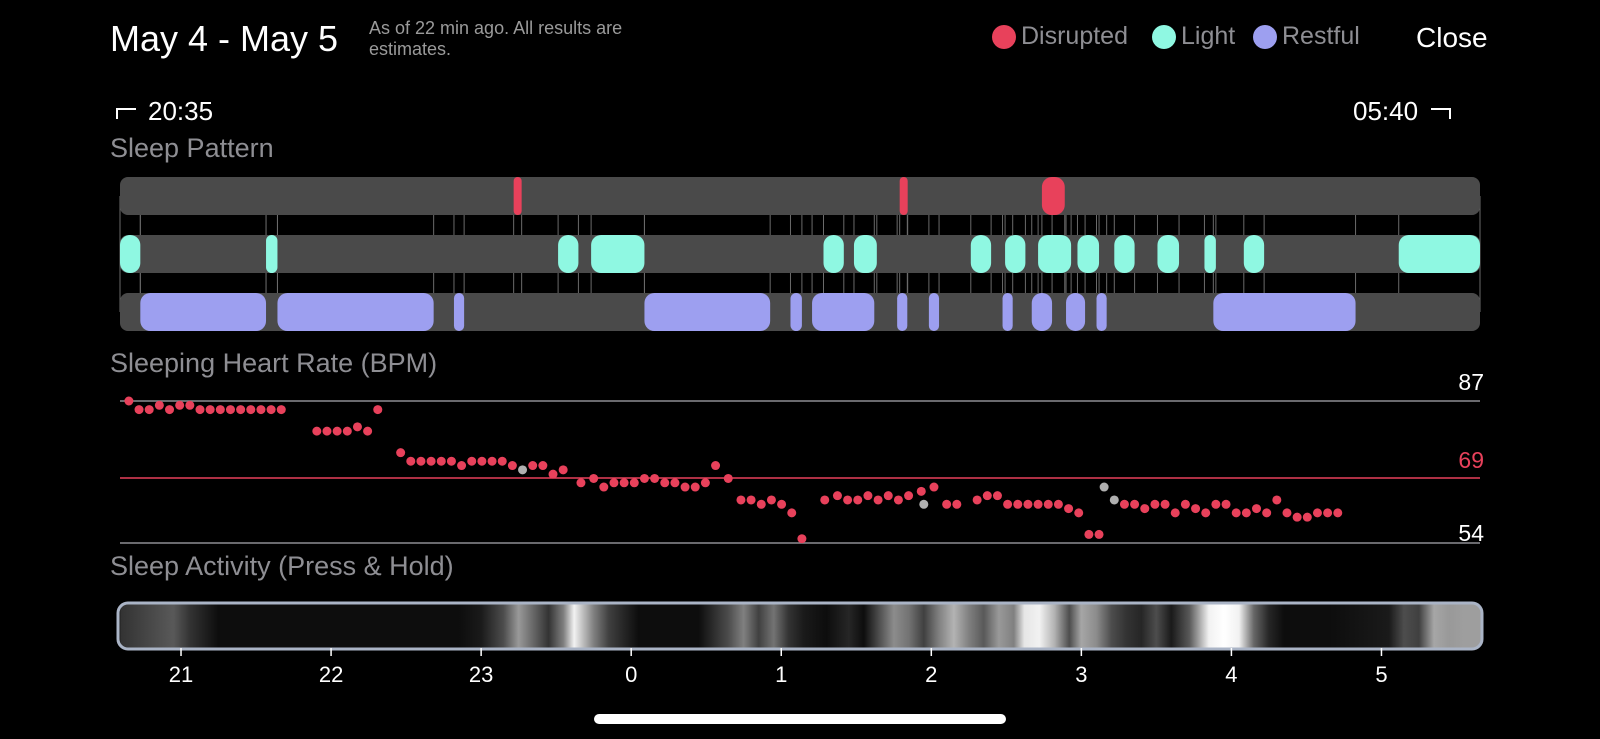 The width and height of the screenshot is (1600, 739). What do you see at coordinates (1471, 533) in the screenshot?
I see `min-value-label: 54` at bounding box center [1471, 533].